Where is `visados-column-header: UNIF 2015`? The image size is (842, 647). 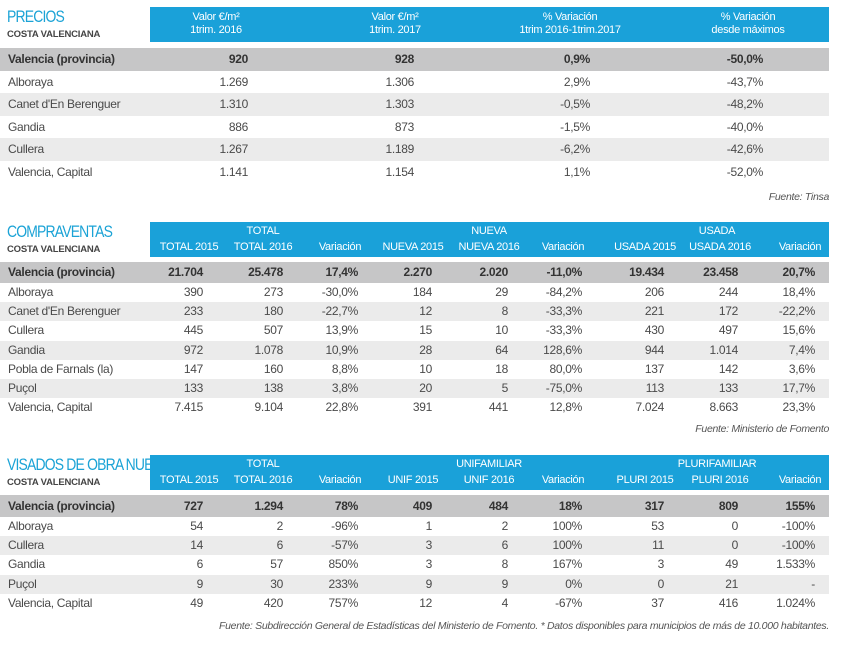 visados-column-header: UNIF 2015 is located at coordinates (413, 480).